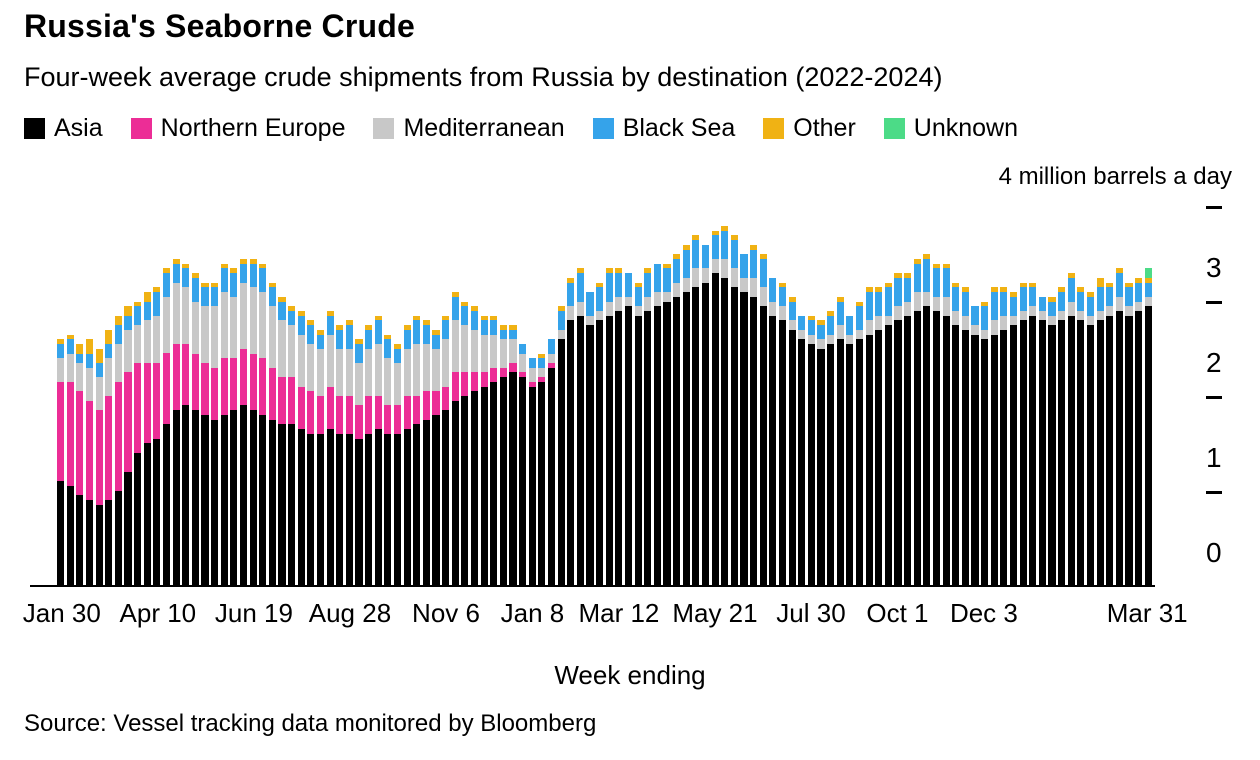 Image resolution: width=1260 pixels, height=760 pixels. What do you see at coordinates (253, 613) in the screenshot?
I see `x-axis-tick-label-jun-19: Jun 19` at bounding box center [253, 613].